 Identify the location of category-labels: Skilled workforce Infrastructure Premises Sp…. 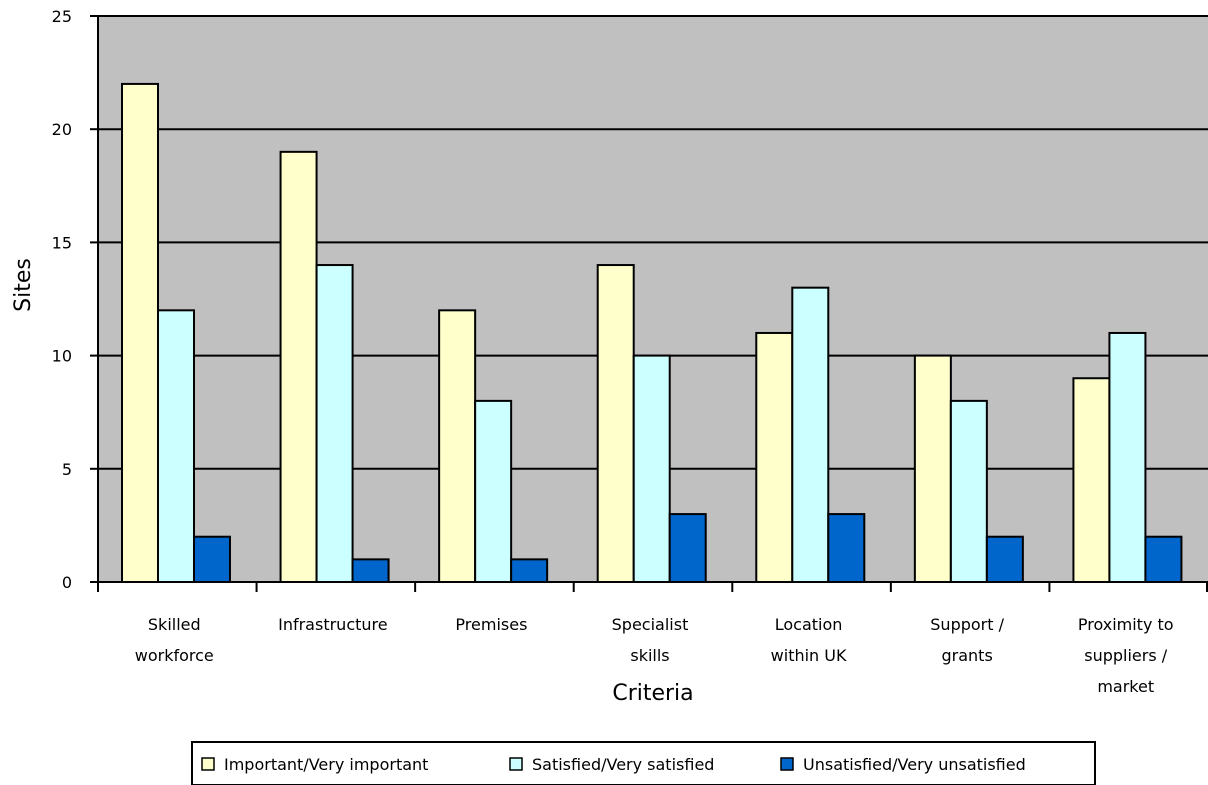
(654, 655).